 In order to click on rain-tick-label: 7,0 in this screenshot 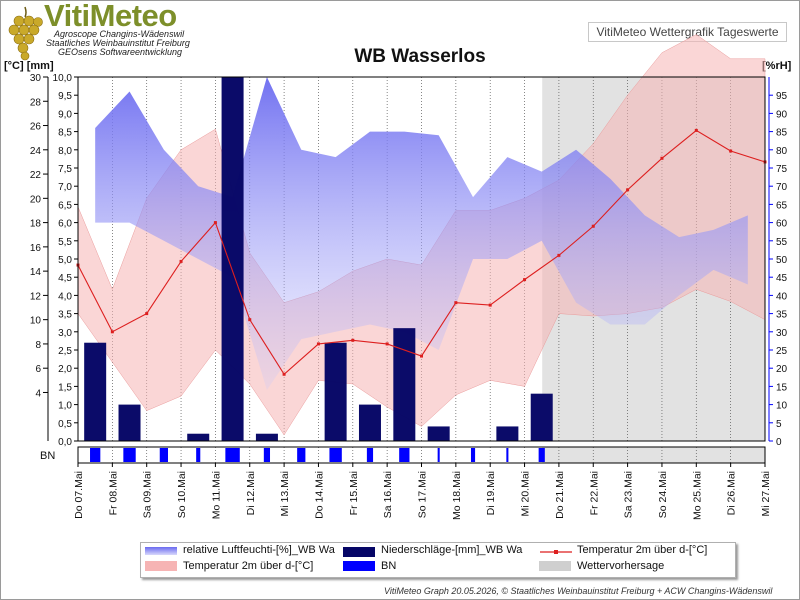, I will do `click(65, 187)`.